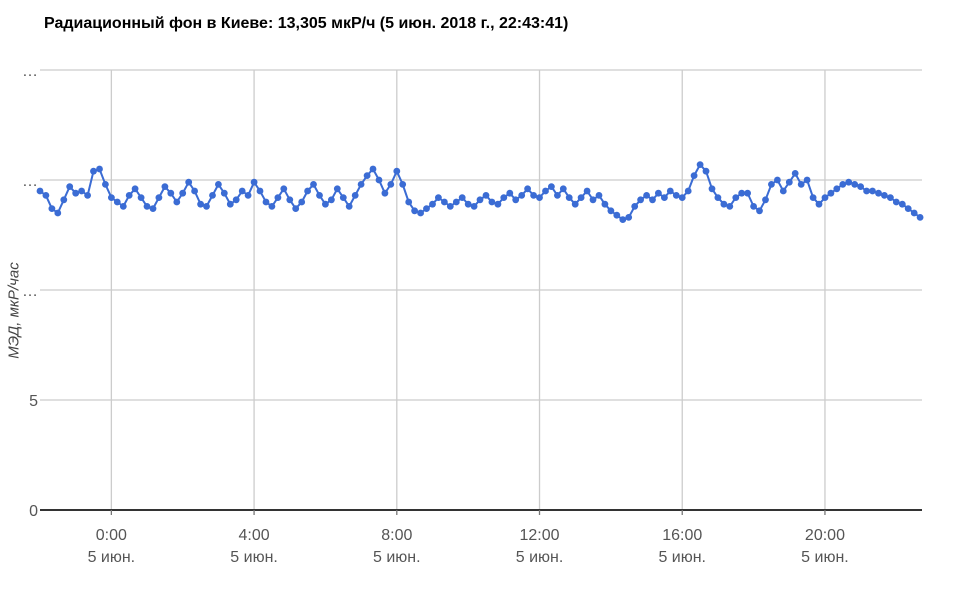 Image resolution: width=966 pixels, height=589 pixels. What do you see at coordinates (480, 192) in the screenshot?
I see `data-series` at bounding box center [480, 192].